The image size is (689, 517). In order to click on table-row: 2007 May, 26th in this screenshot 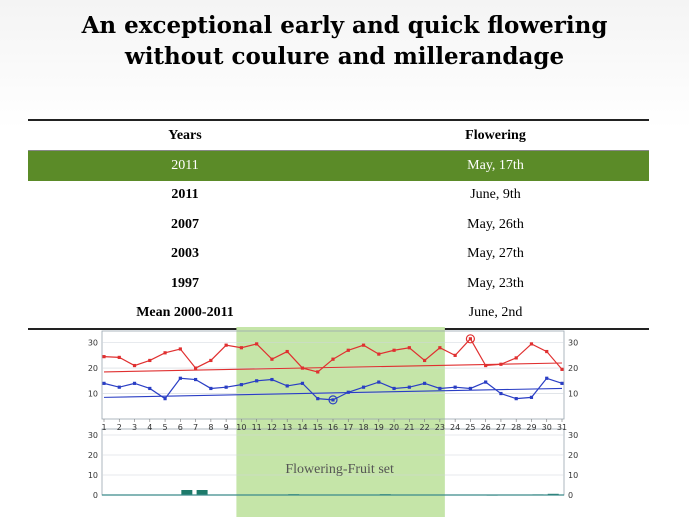, I will do `click(338, 225)`.